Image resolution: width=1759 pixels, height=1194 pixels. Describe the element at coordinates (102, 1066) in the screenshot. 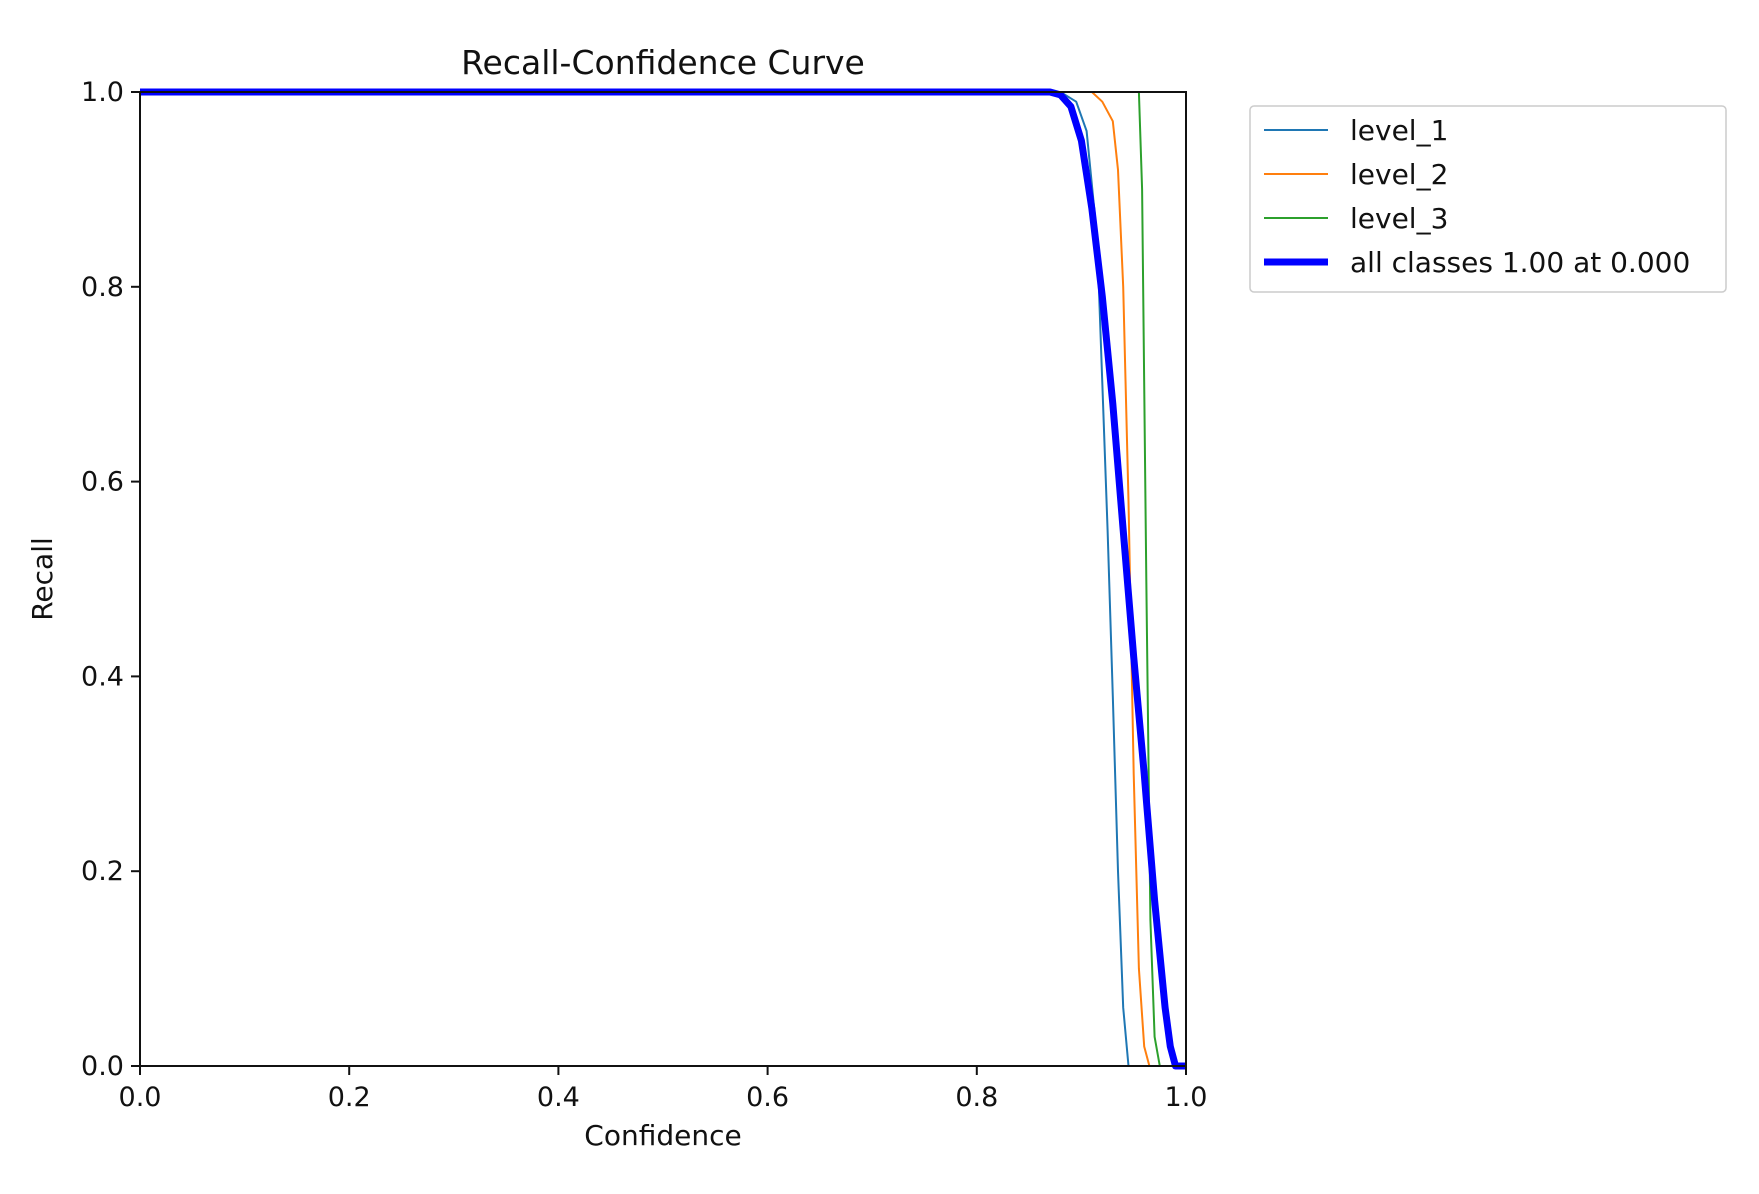

I see `y-tick-label: 0.0` at that location.